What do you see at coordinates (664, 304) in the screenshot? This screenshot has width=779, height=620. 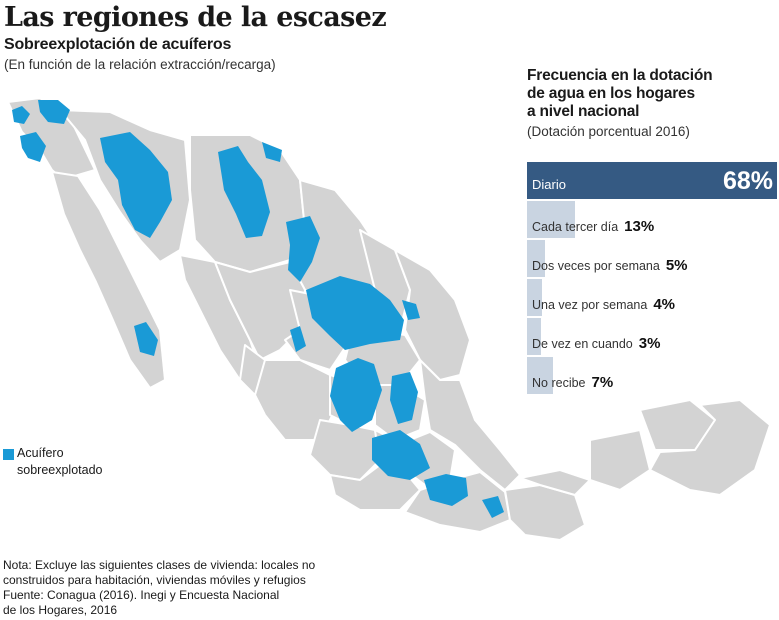 I see `bar-value-label: 4%` at bounding box center [664, 304].